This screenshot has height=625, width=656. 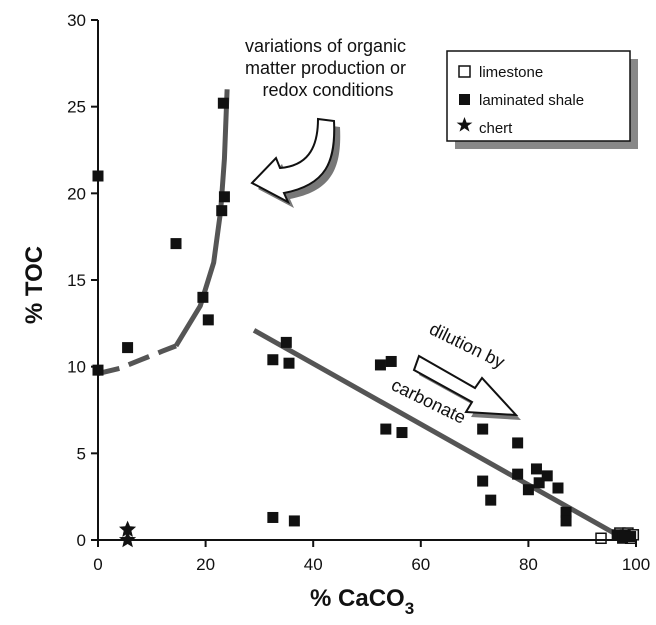 I want to click on x-tick-label: 20, so click(x=205, y=564).